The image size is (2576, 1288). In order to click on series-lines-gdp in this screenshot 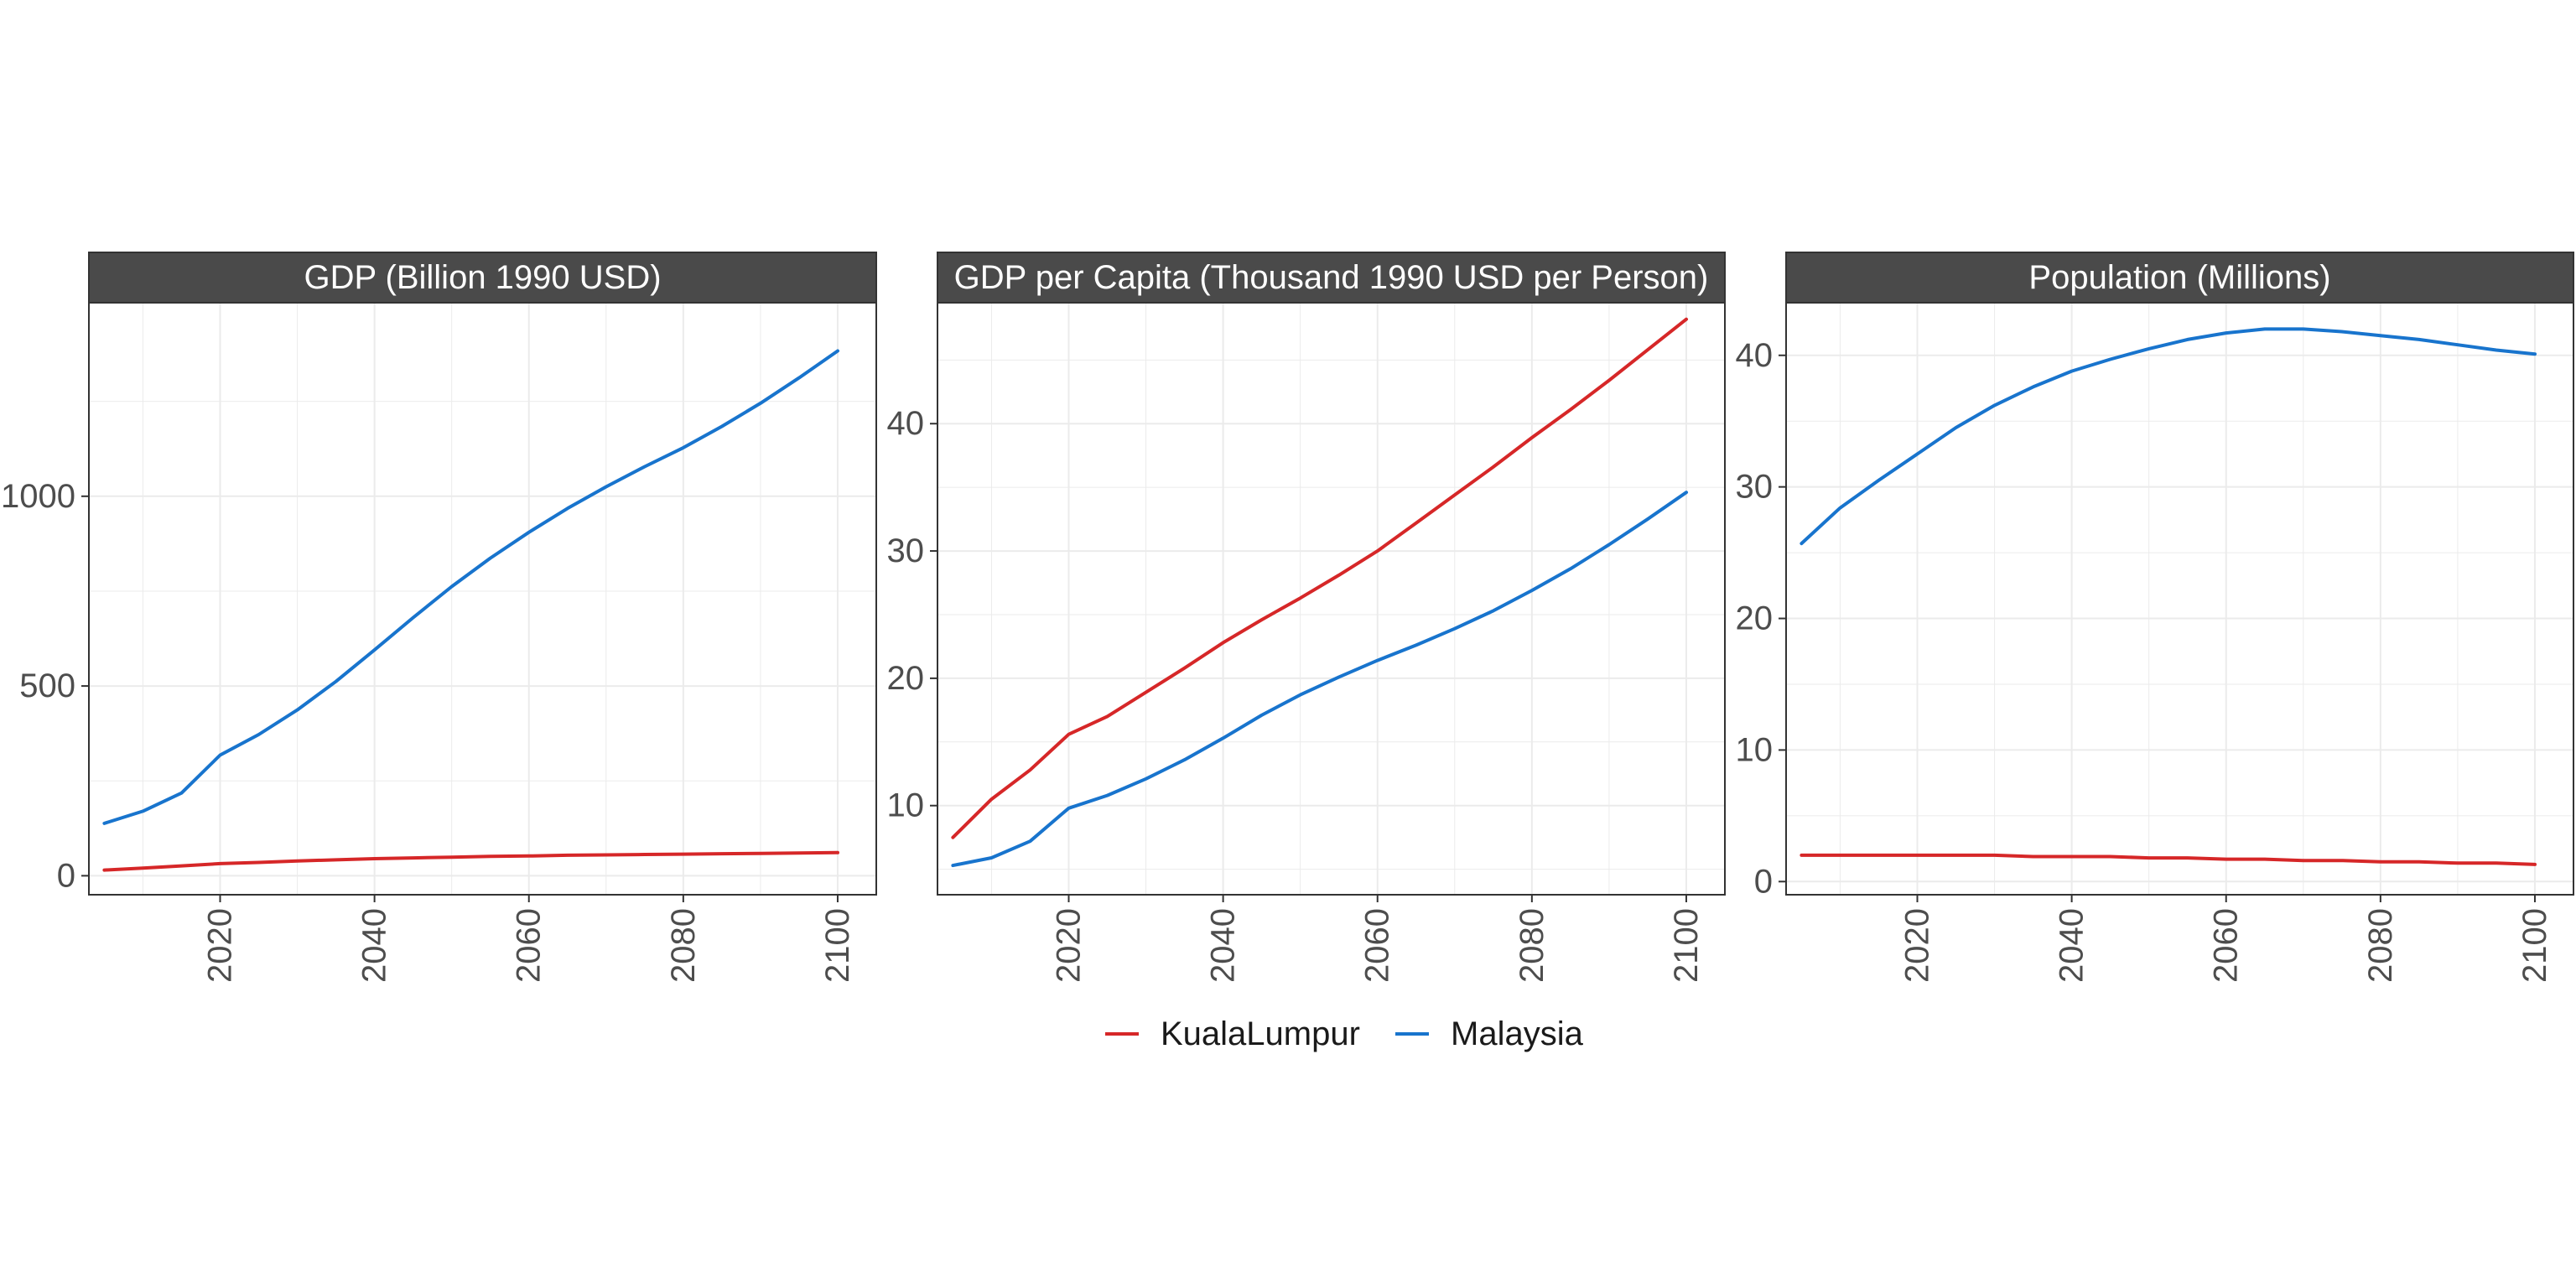, I will do `click(471, 610)`.